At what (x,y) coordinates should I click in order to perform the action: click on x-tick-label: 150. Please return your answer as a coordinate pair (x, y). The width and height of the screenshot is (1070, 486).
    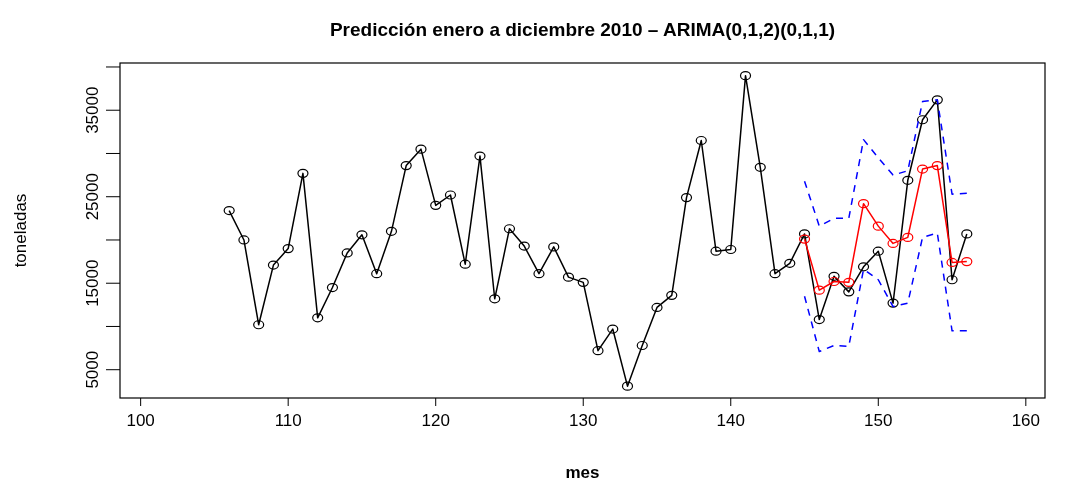
    Looking at the image, I should click on (878, 420).